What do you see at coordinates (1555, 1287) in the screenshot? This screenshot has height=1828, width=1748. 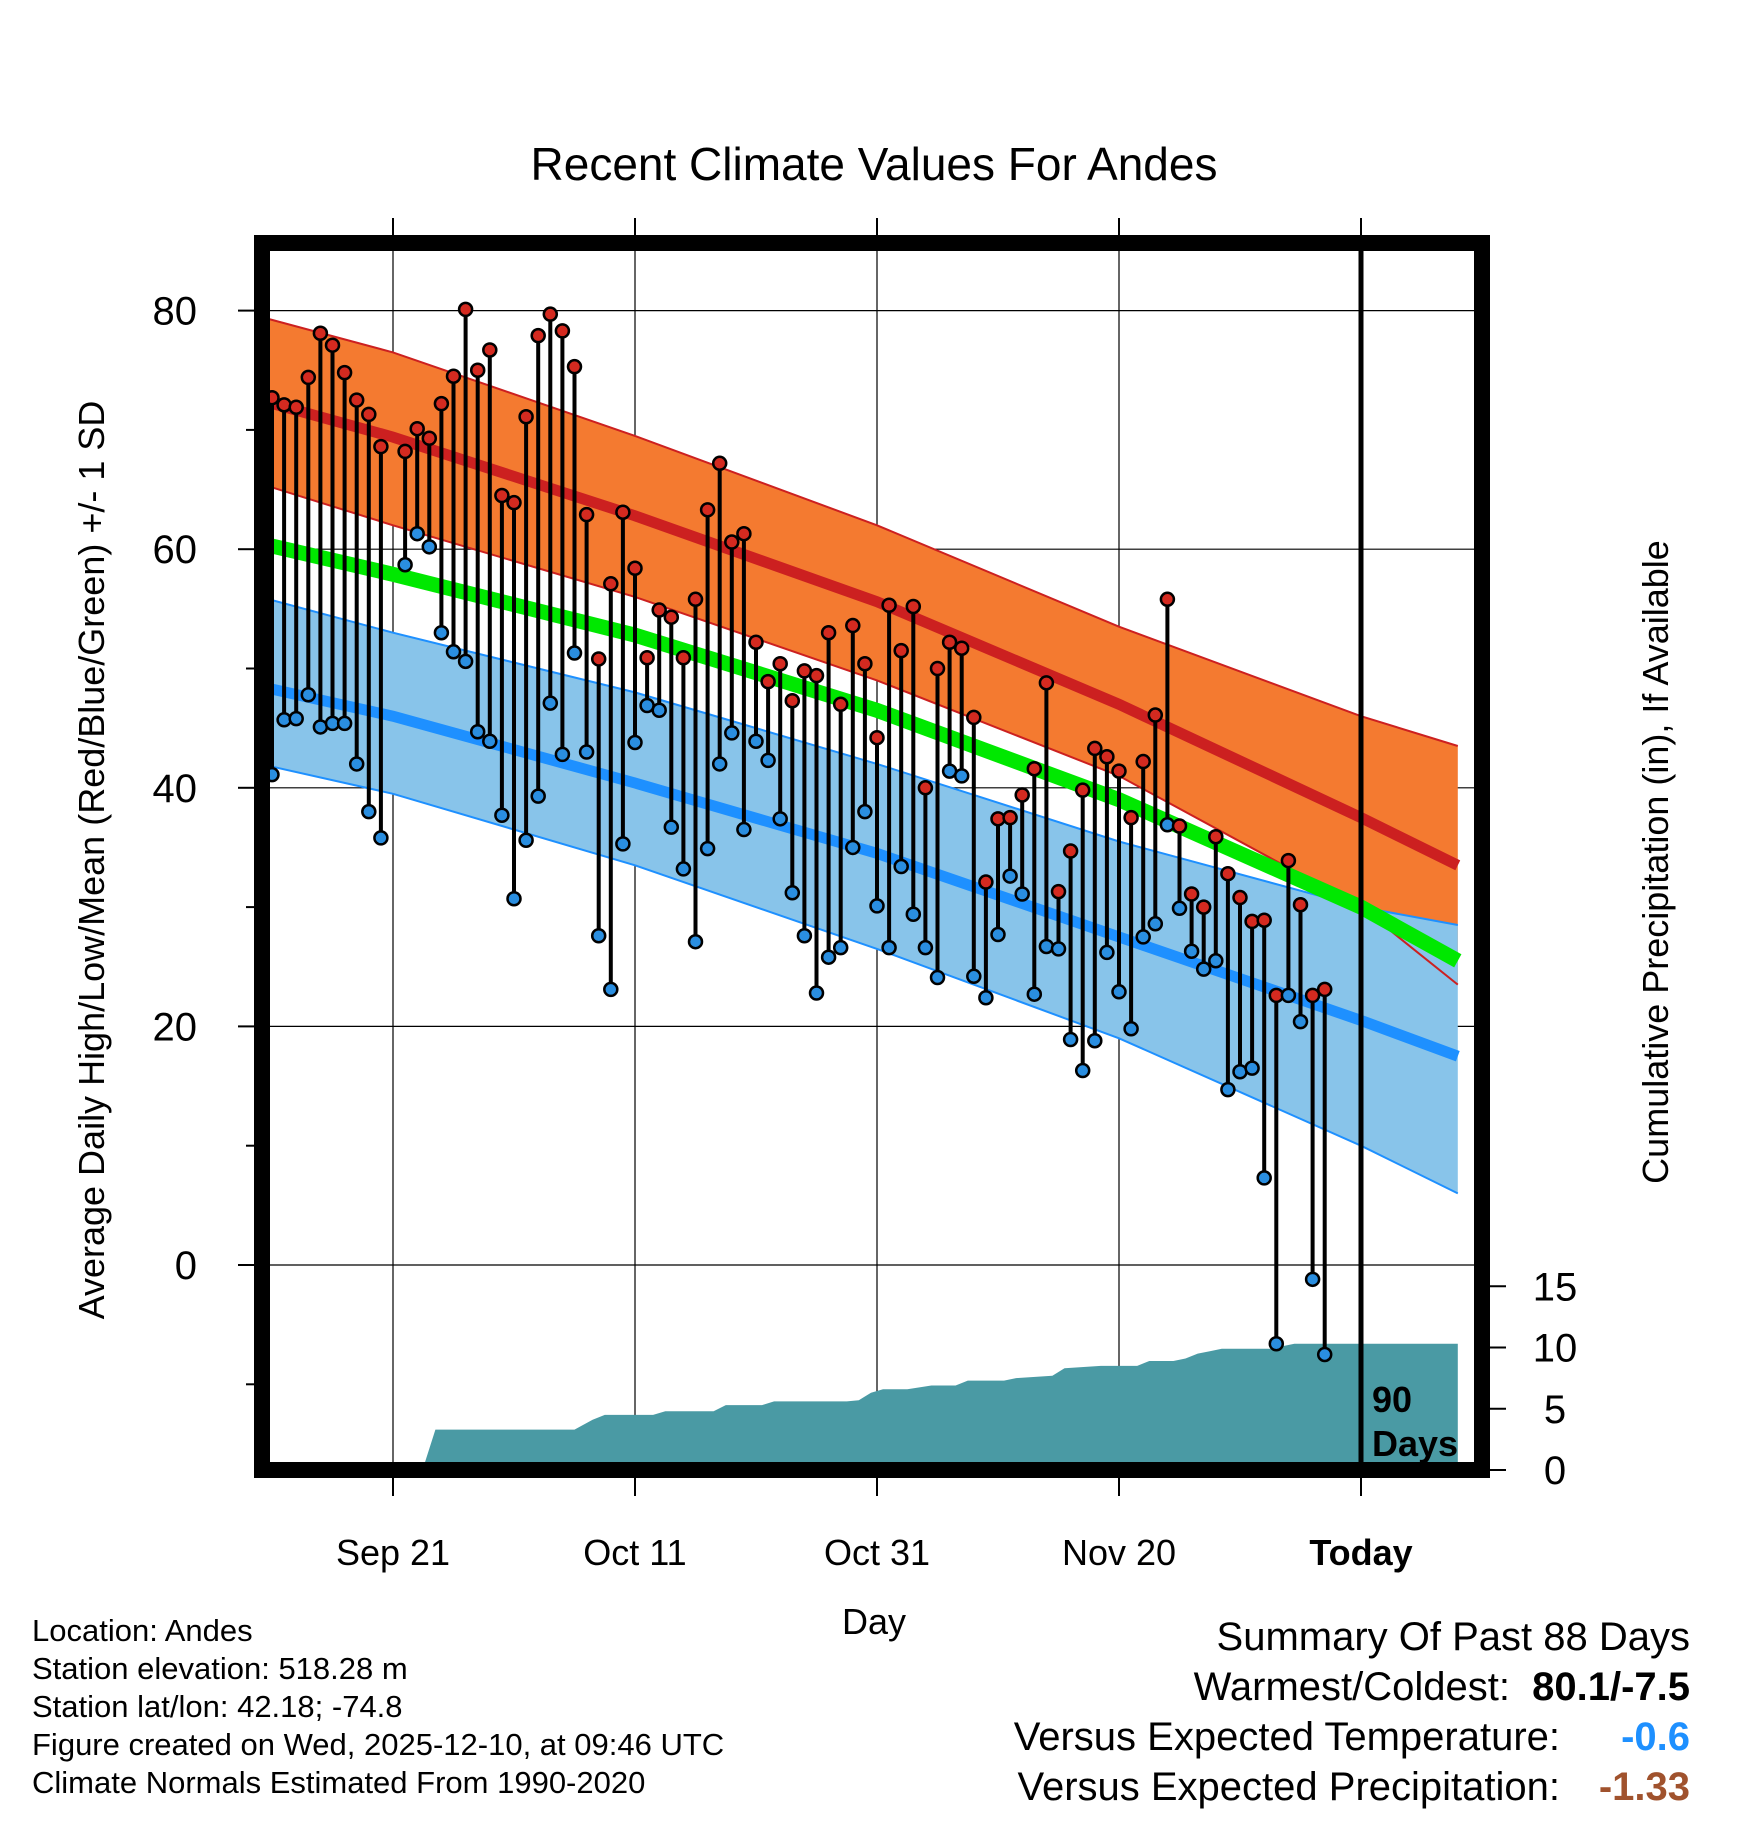 I see `y2-tick-label: 15` at bounding box center [1555, 1287].